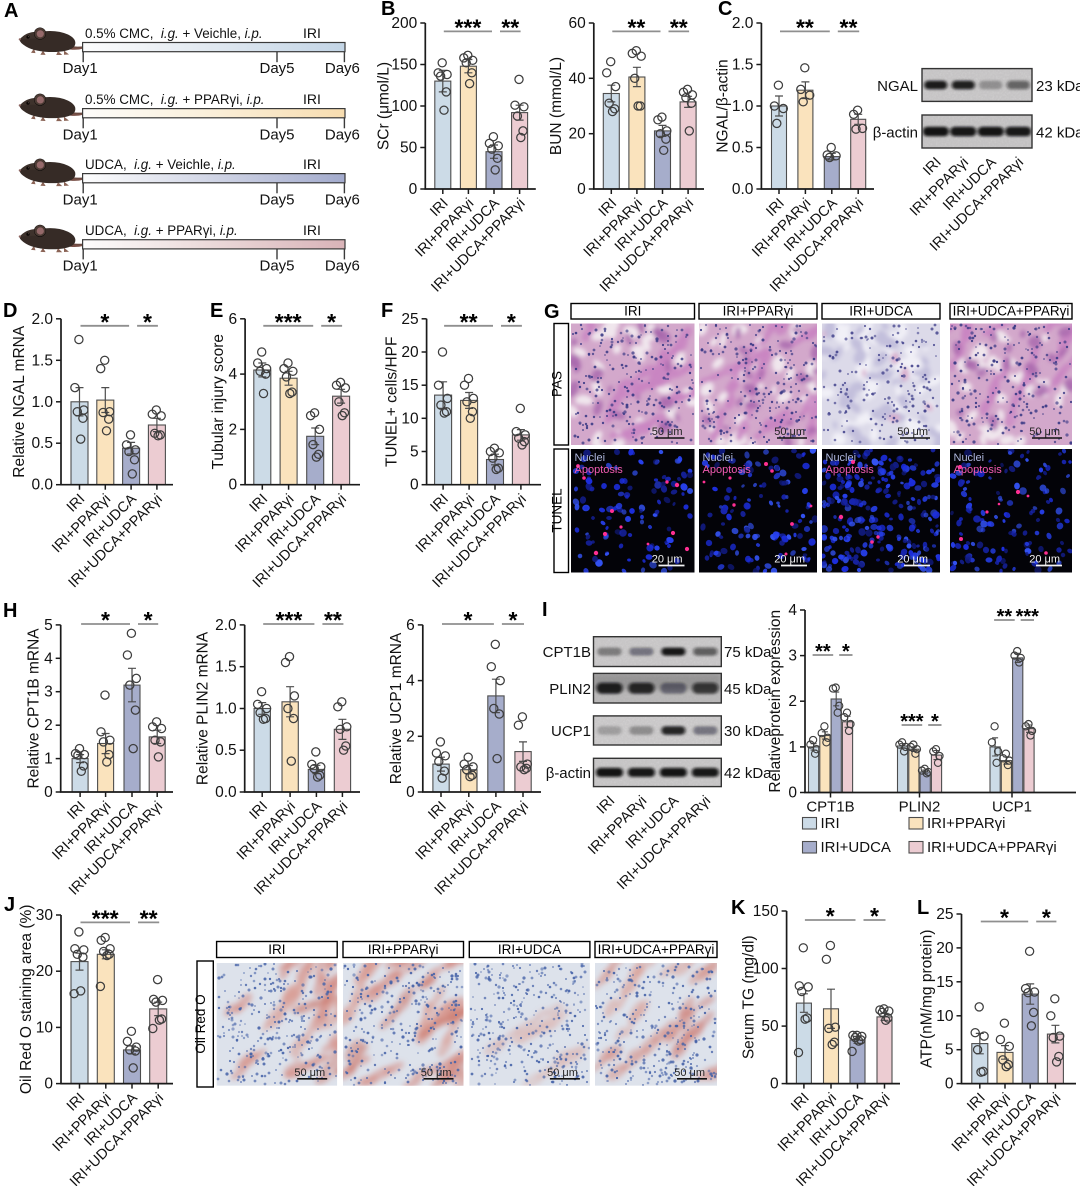 The image size is (1080, 1191). What do you see at coordinates (11, 11) in the screenshot?
I see `svg-text: A` at bounding box center [11, 11].